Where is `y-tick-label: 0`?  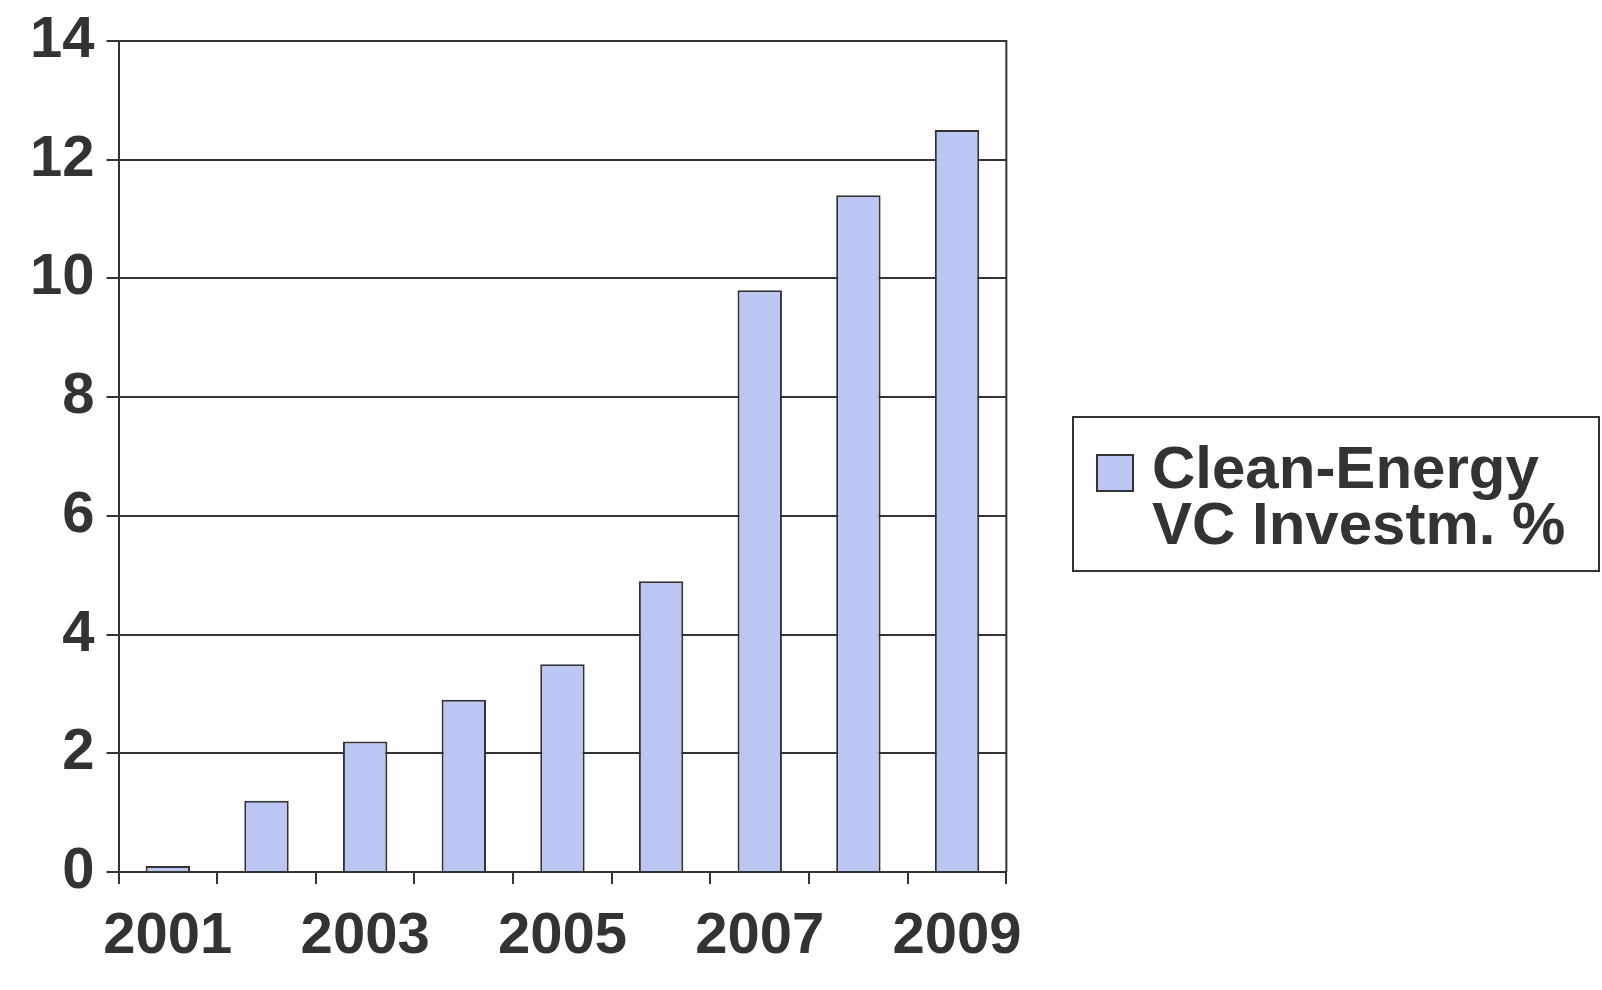
y-tick-label: 0 is located at coordinates (78, 867).